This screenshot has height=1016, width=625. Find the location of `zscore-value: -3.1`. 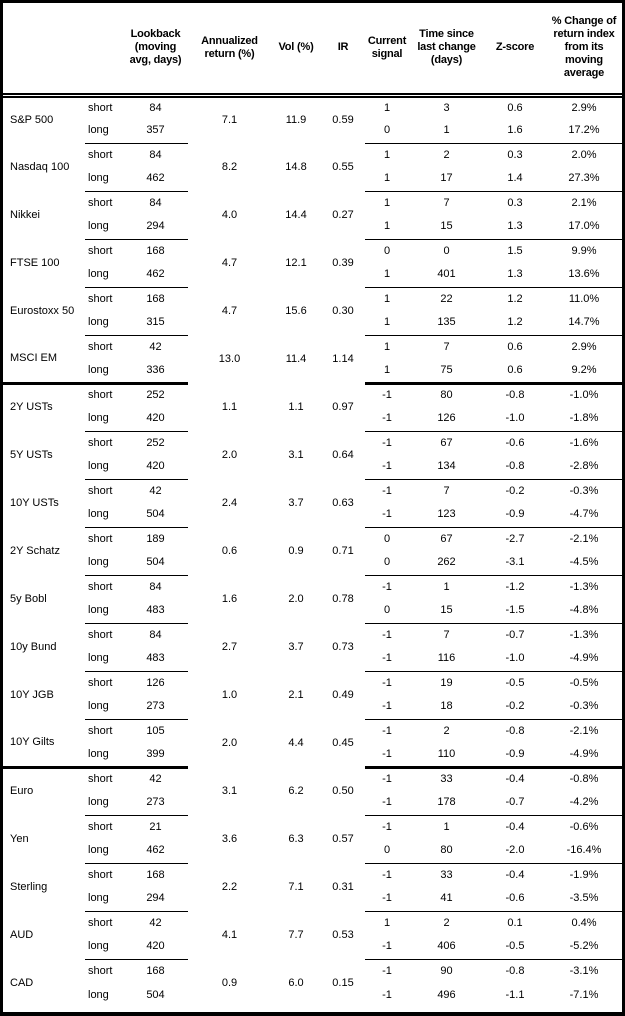

zscore-value: -3.1 is located at coordinates (515, 563).